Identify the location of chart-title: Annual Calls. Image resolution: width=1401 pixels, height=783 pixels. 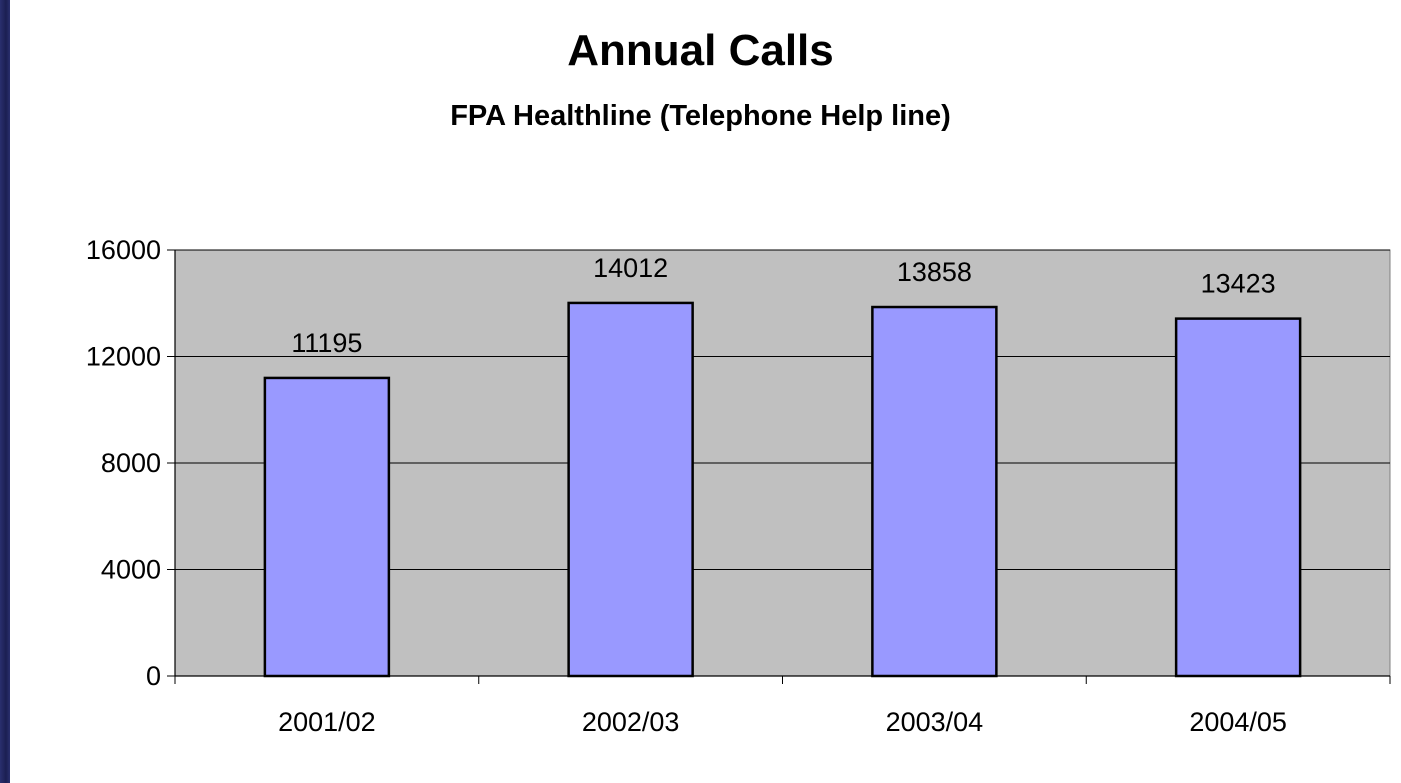
(700, 50).